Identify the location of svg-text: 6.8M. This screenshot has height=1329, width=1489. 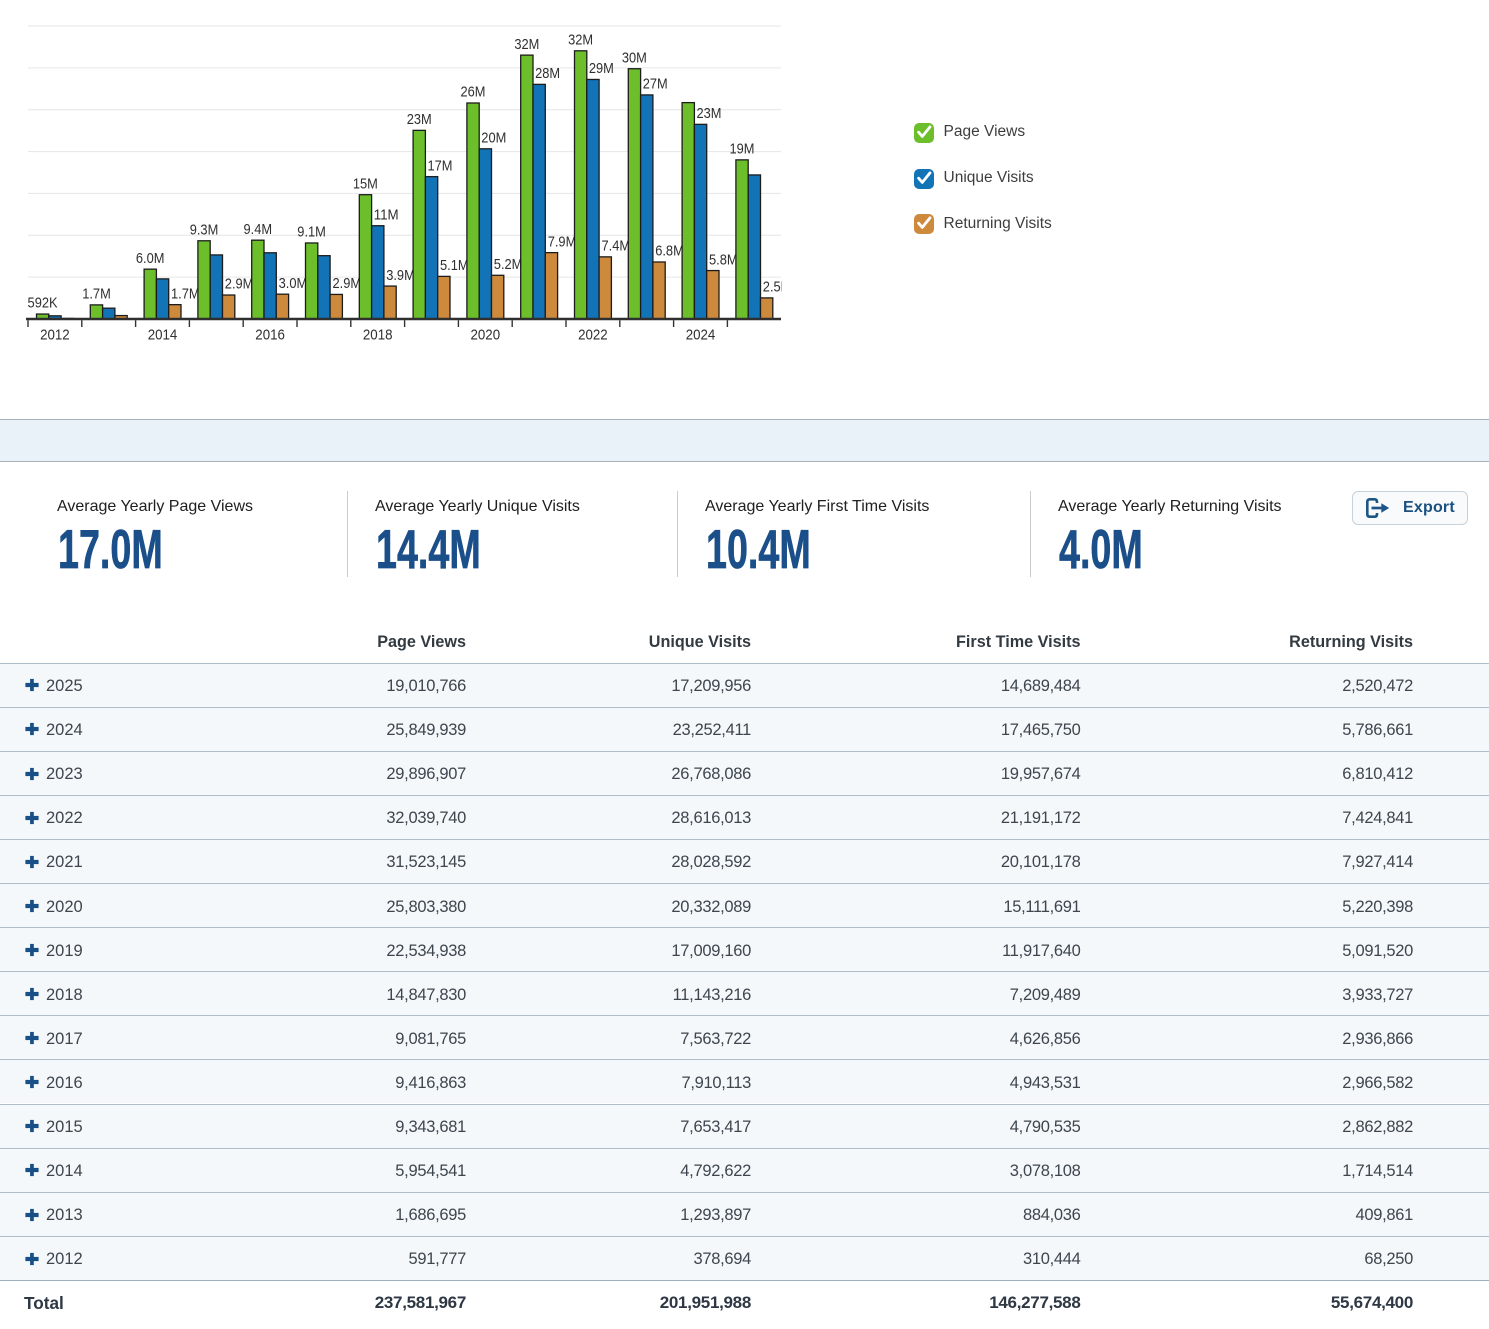
(669, 252).